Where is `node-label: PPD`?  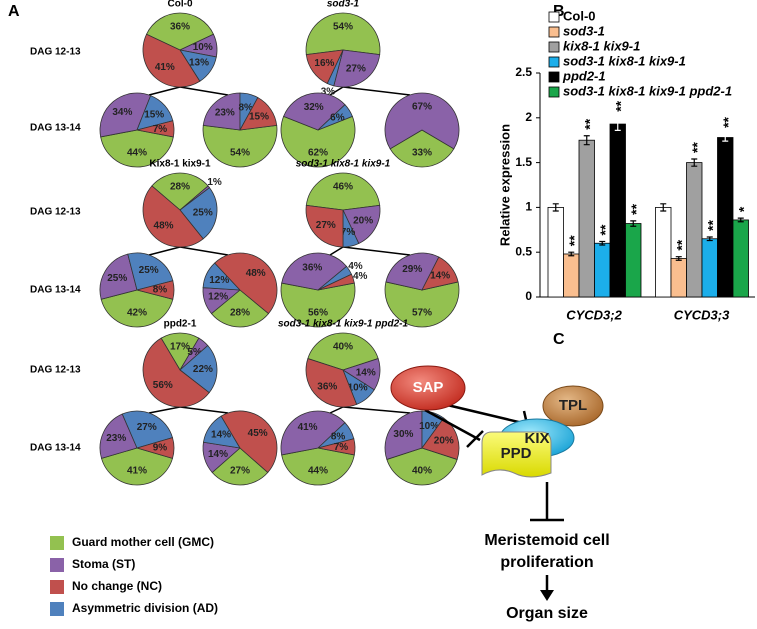
node-label: PPD is located at coordinates (516, 453).